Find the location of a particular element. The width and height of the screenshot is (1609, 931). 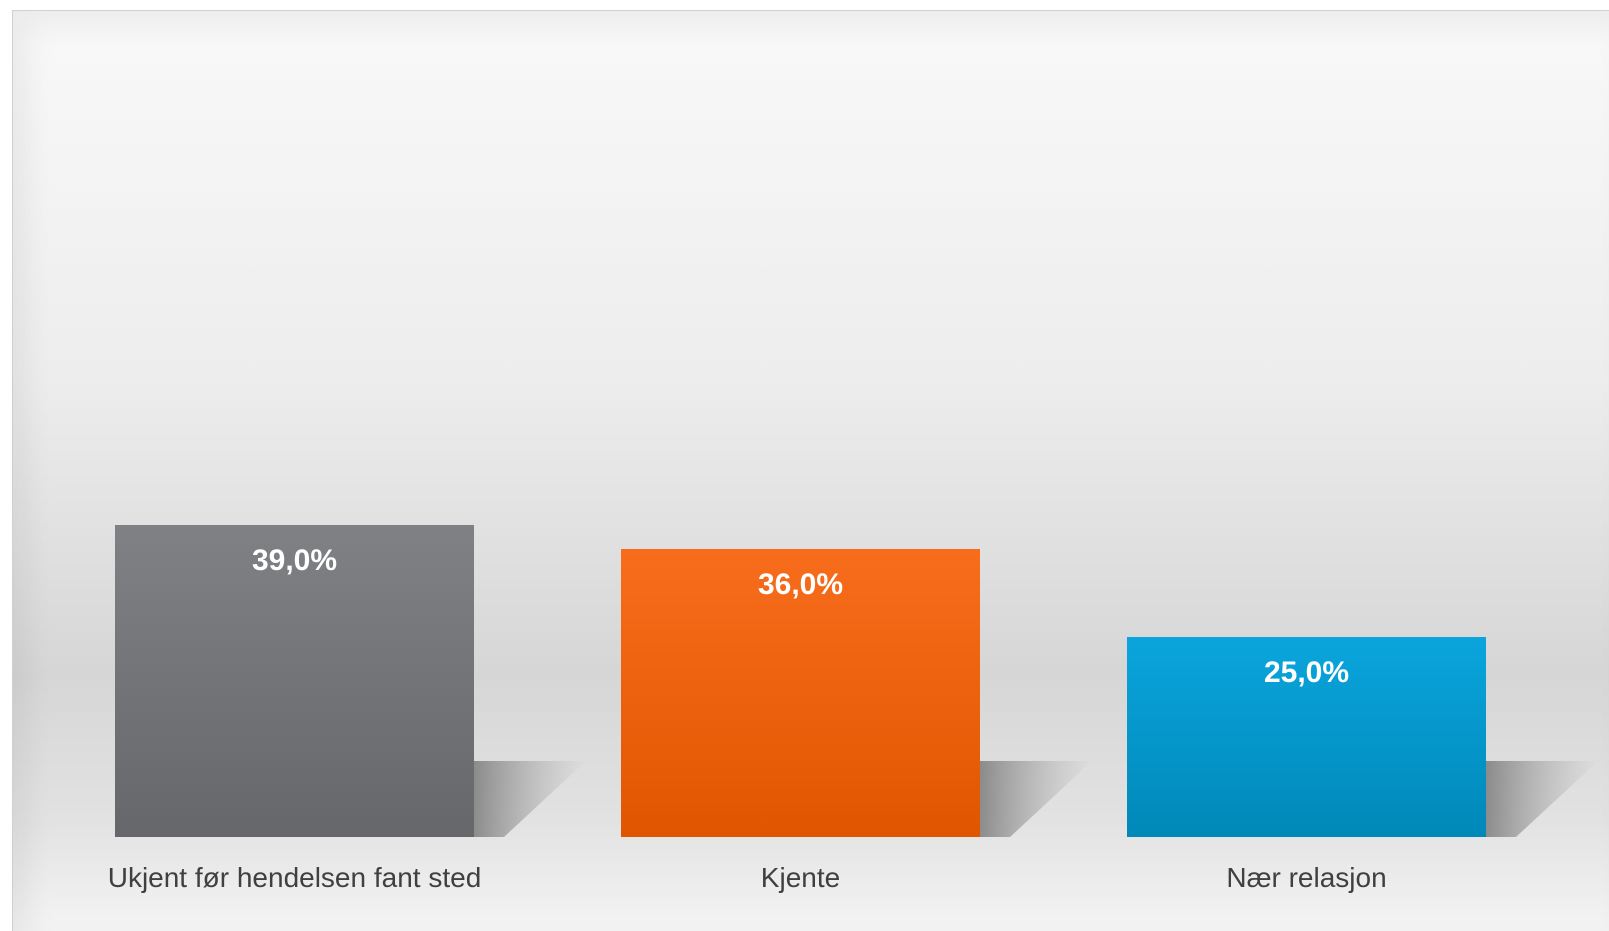

category-label: Kjente is located at coordinates (800, 877).